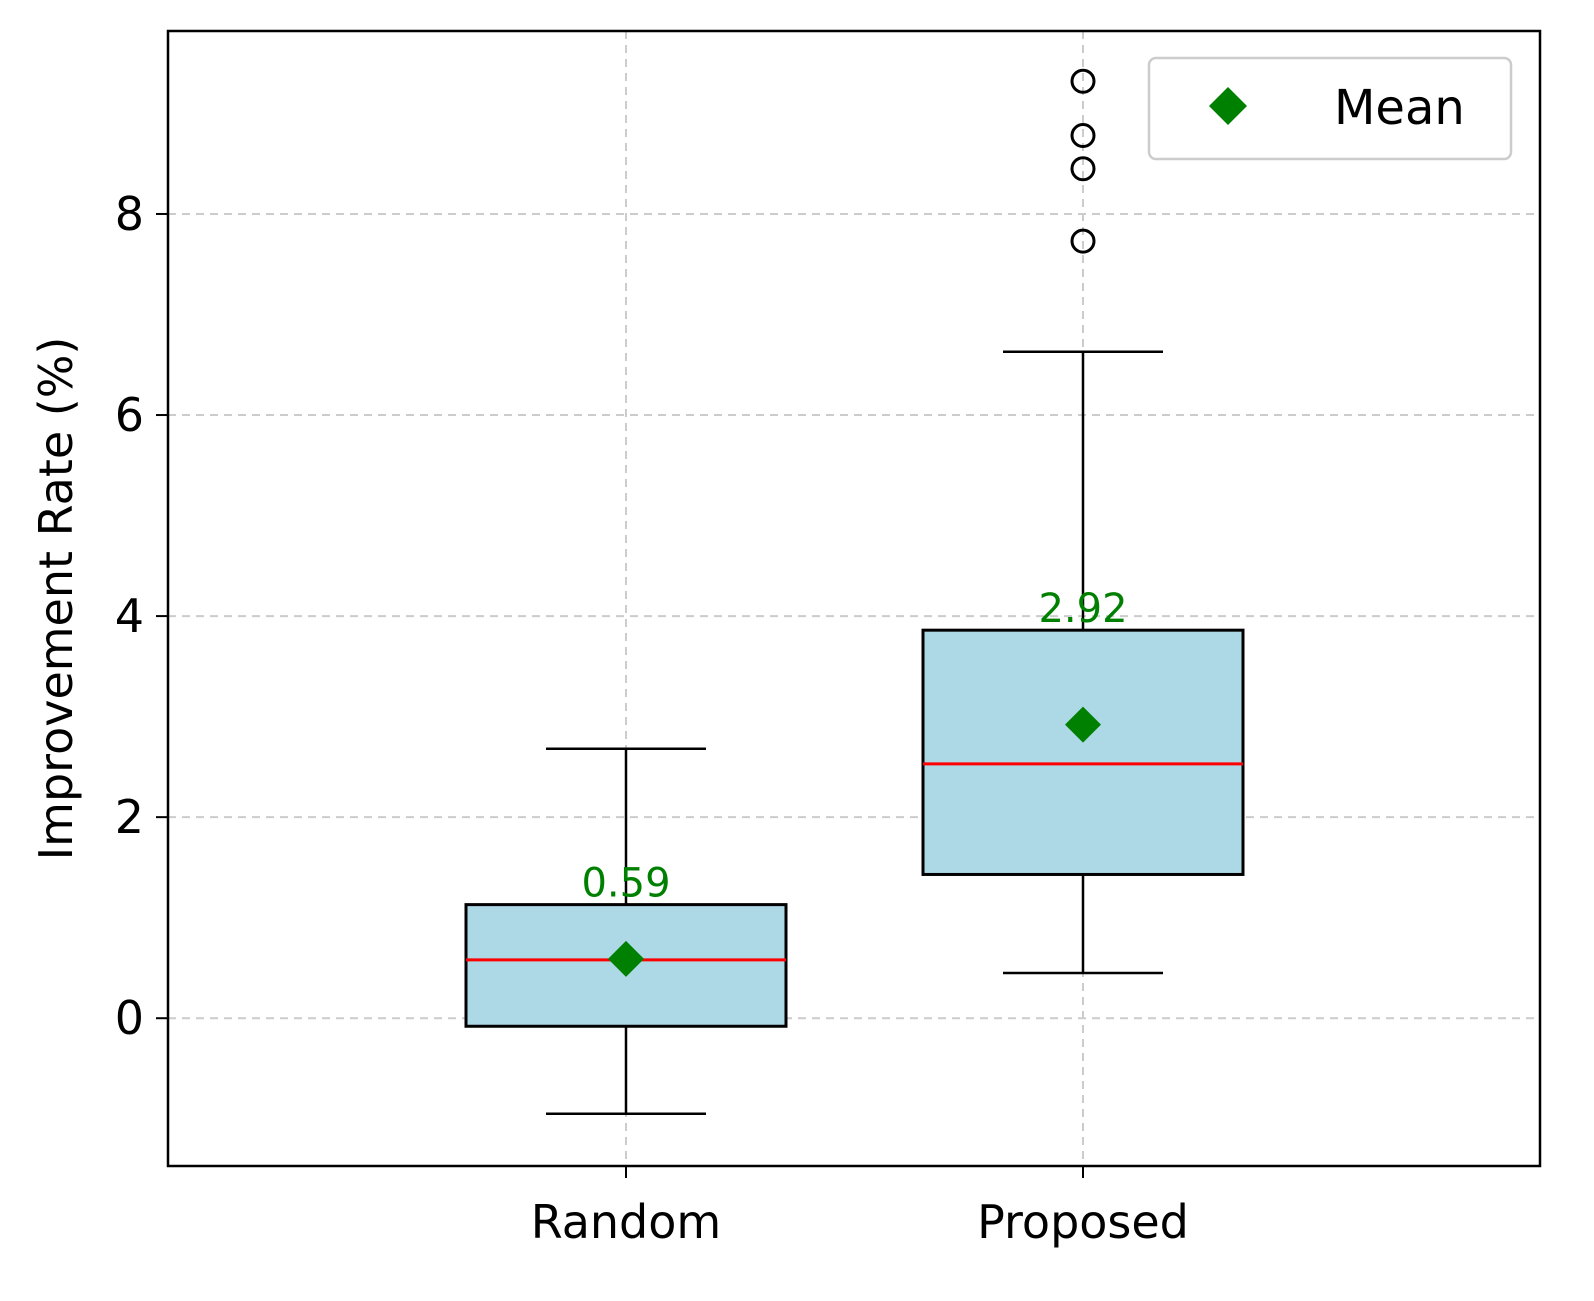 Image resolution: width=1594 pixels, height=1301 pixels. Describe the element at coordinates (1083, 724) in the screenshot. I see `mean-marker-proposed` at that location.